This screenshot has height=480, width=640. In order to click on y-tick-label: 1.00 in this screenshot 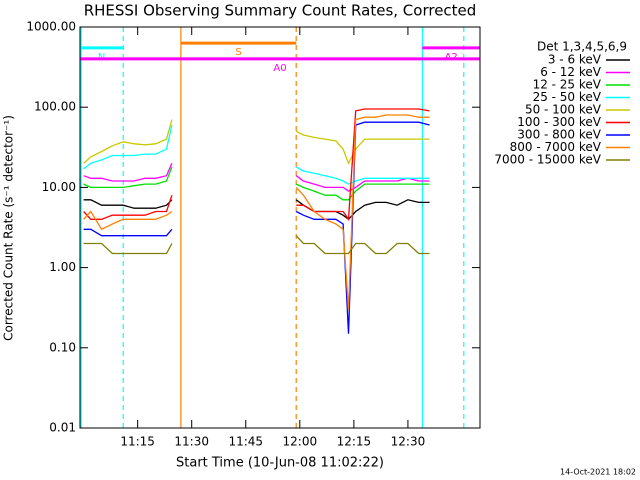, I will do `click(62, 267)`.